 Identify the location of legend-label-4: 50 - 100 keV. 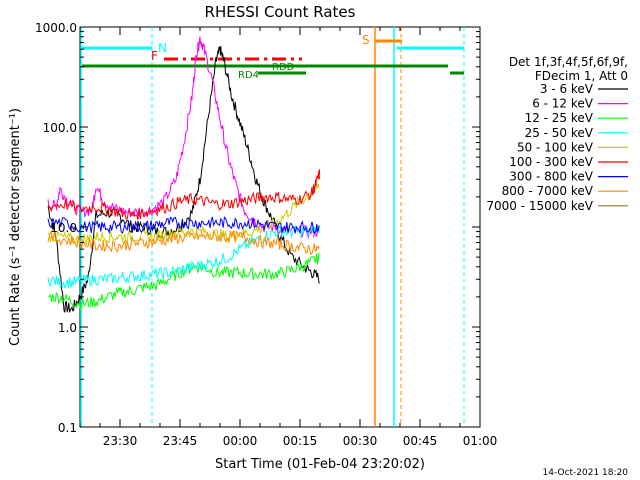
(555, 147).